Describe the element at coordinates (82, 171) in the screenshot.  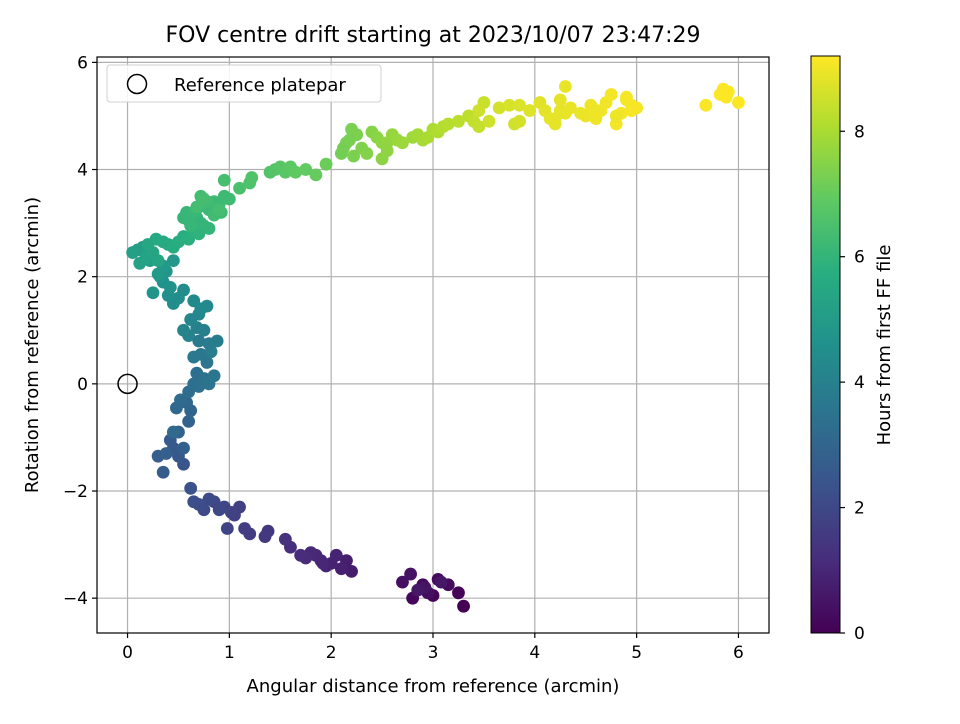
I see `y-tick-label: 4` at that location.